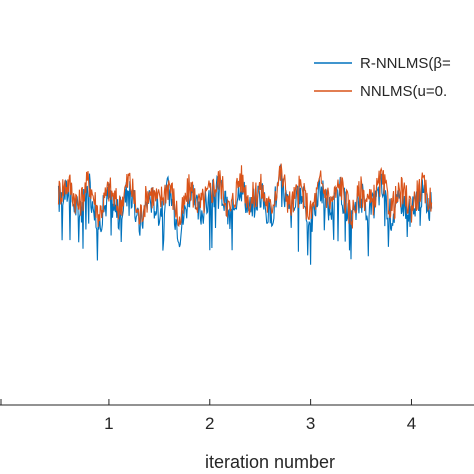 The image size is (474, 474). I want to click on x-axis: 1 2 3 4, so click(208, 416).